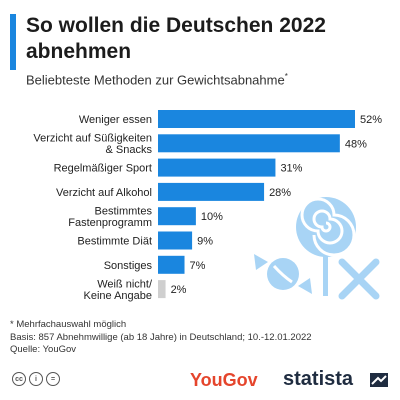 The height and width of the screenshot is (400, 400). I want to click on category-label-1-line-1: & Snacks, so click(129, 150).